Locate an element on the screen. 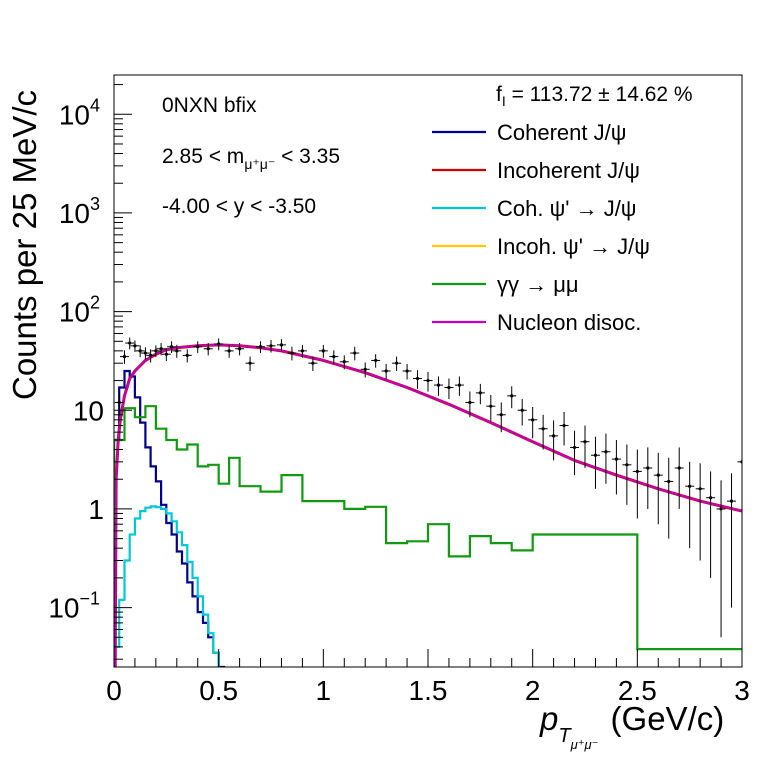 Image resolution: width=765 pixels, height=758 pixels. legend-label: Coherent J/ψ is located at coordinates (561, 132).